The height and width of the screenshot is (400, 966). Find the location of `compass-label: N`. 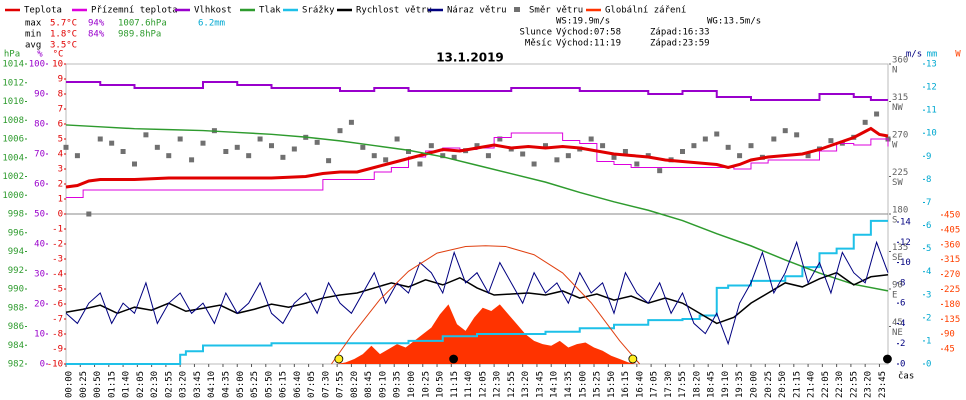

compass-label: N is located at coordinates (894, 71).